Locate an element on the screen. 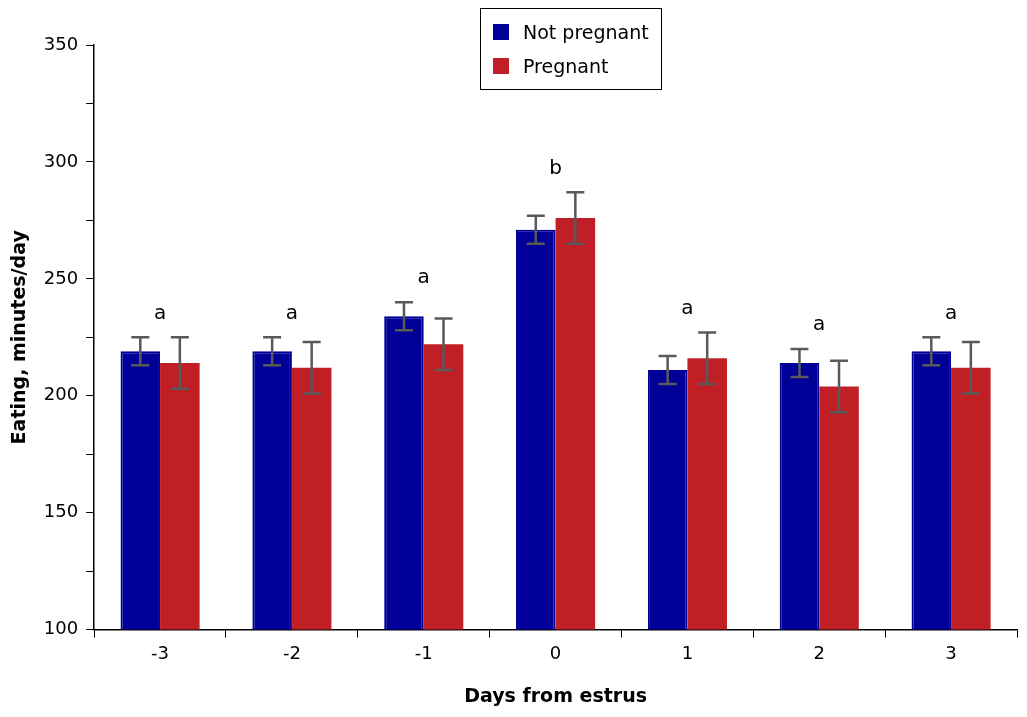  y-tick-label: 350 is located at coordinates (61, 43).